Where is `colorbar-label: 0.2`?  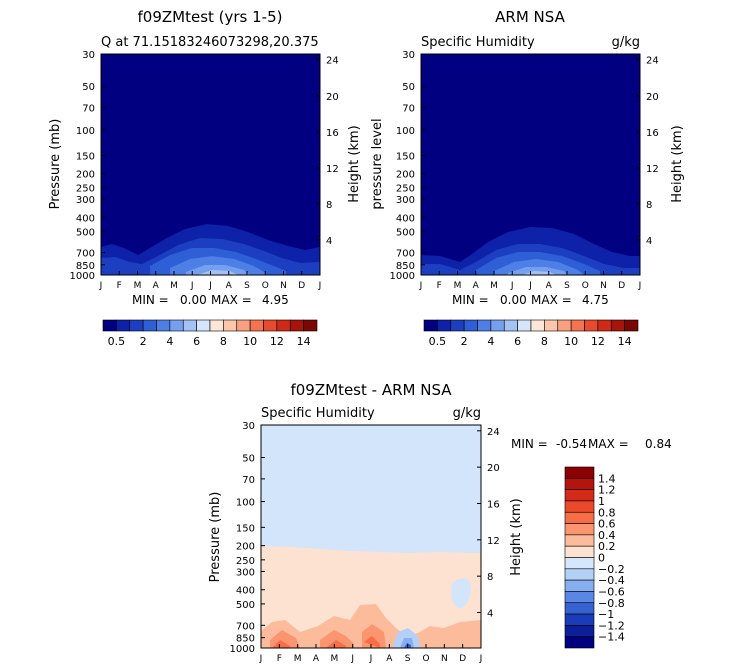 colorbar-label: 0.2 is located at coordinates (607, 546).